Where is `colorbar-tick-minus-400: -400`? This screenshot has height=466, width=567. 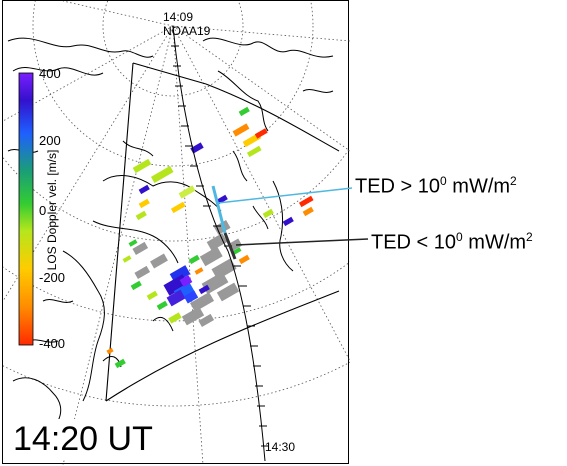 colorbar-tick-minus-400: -400 is located at coordinates (52, 343).